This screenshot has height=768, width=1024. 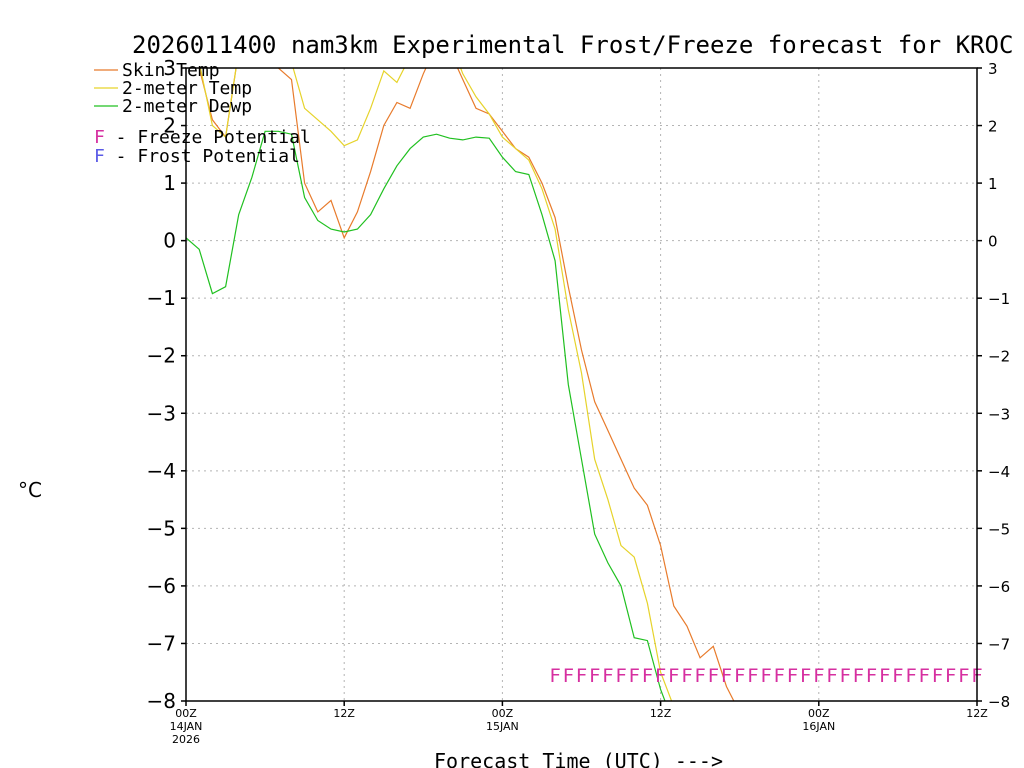 I want to click on legend-item-label: 2-meter Dewp, so click(x=187, y=106).